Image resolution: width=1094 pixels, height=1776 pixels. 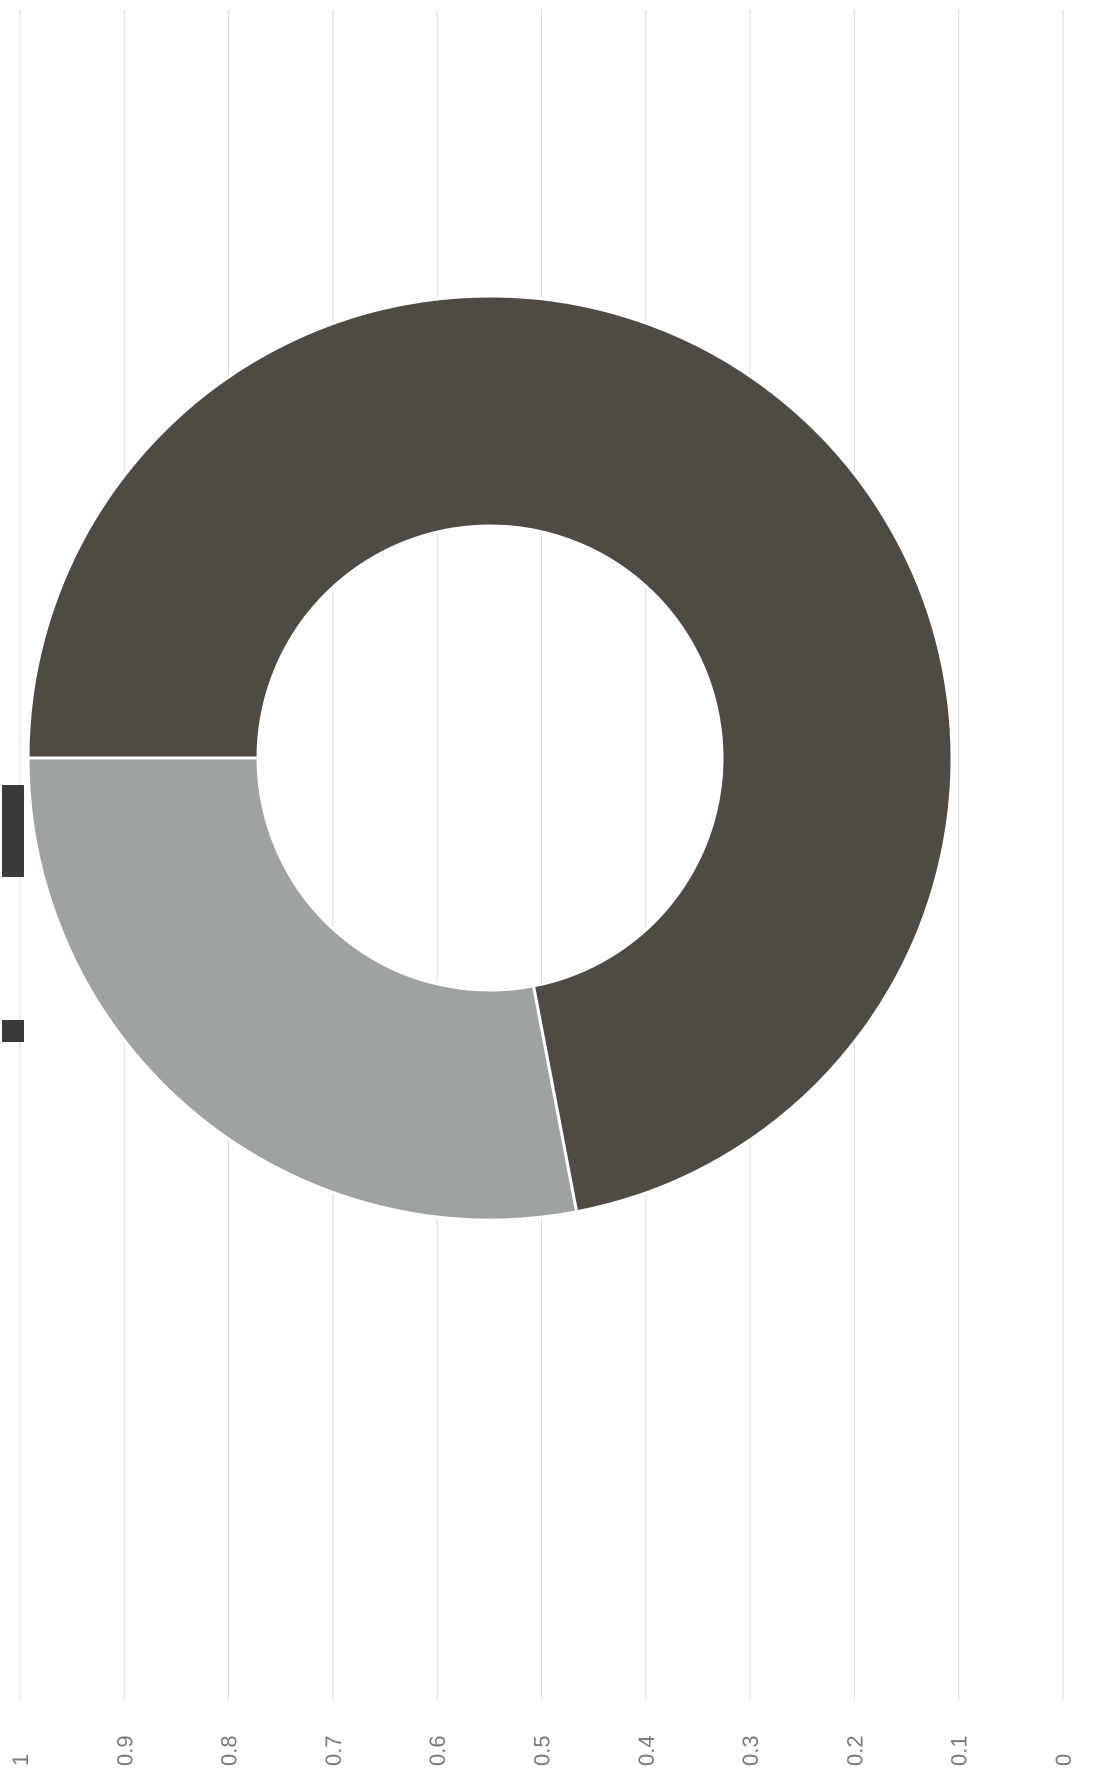 What do you see at coordinates (646, 1750) in the screenshot?
I see `tick-label: 0.4` at bounding box center [646, 1750].